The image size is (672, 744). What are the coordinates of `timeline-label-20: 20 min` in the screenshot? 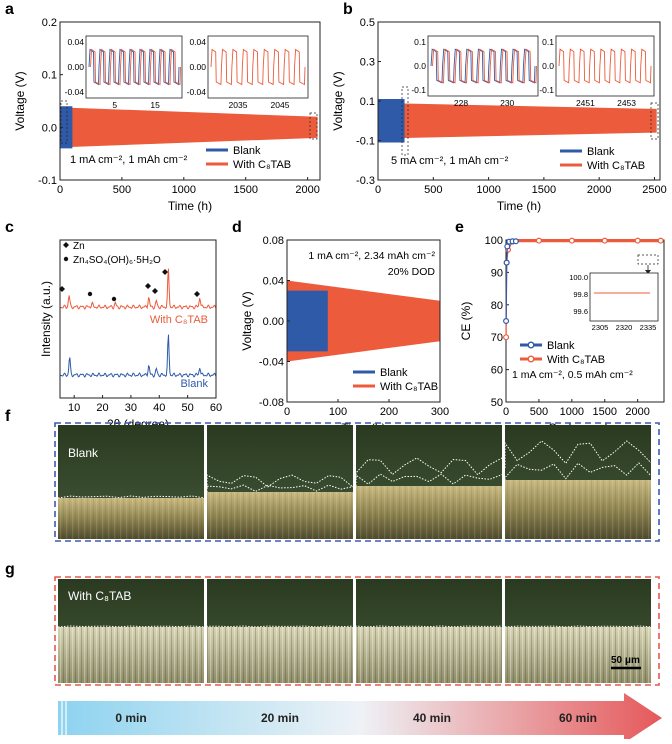 It's located at (280, 718).